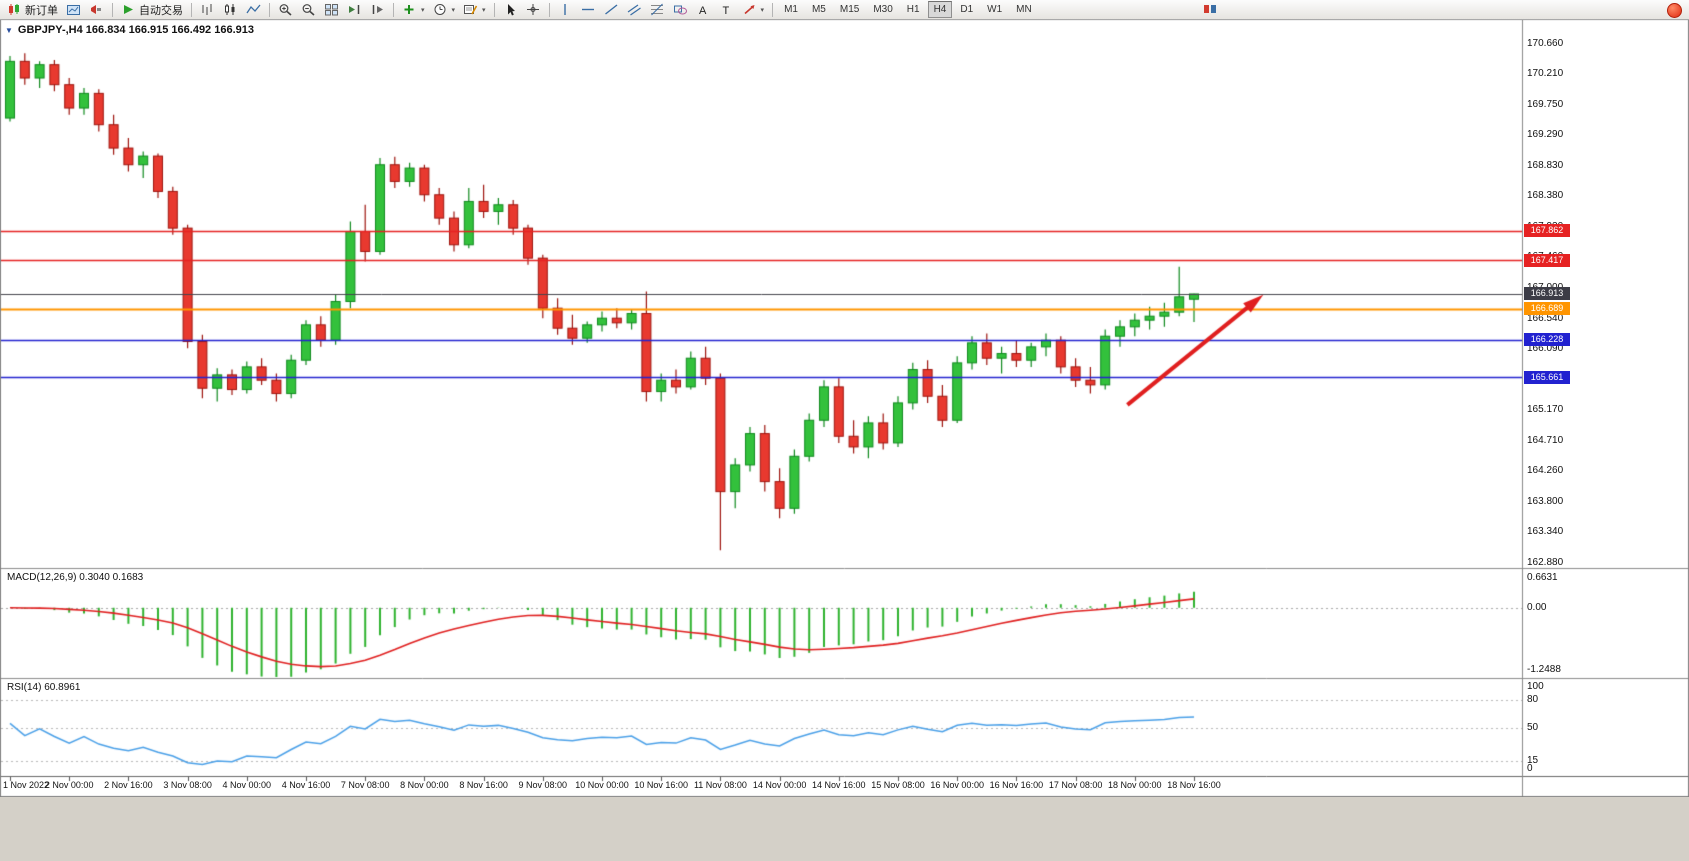 The width and height of the screenshot is (1689, 861). What do you see at coordinates (1547, 260) in the screenshot?
I see `price-tag: 167.417` at bounding box center [1547, 260].